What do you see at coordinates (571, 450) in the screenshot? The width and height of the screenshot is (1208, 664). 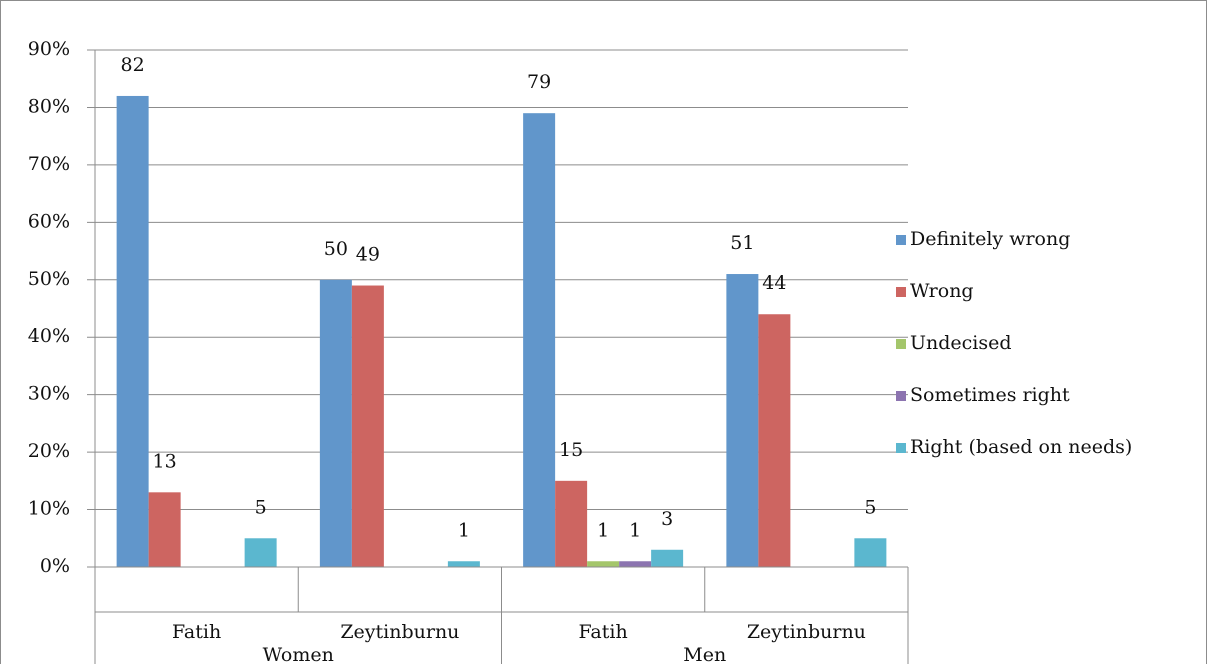 I see `data-label: 15` at bounding box center [571, 450].